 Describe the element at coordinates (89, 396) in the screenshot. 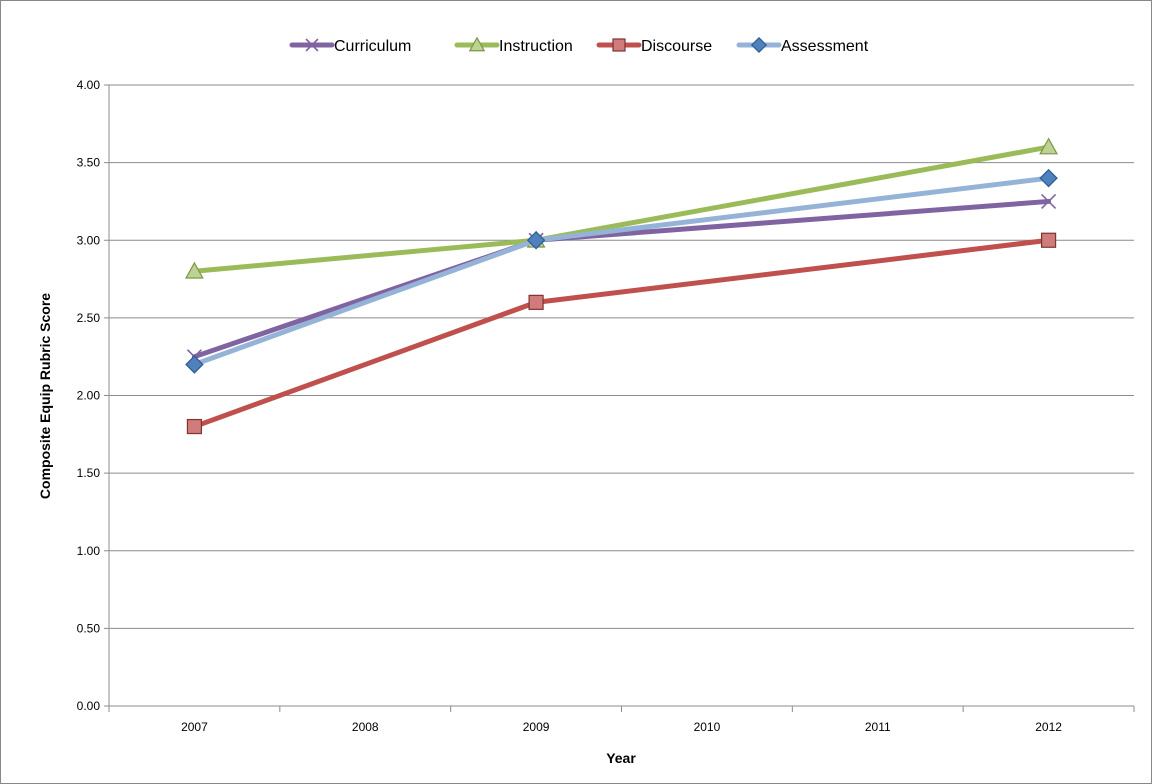

I see `y-tick-label: 2.00` at that location.